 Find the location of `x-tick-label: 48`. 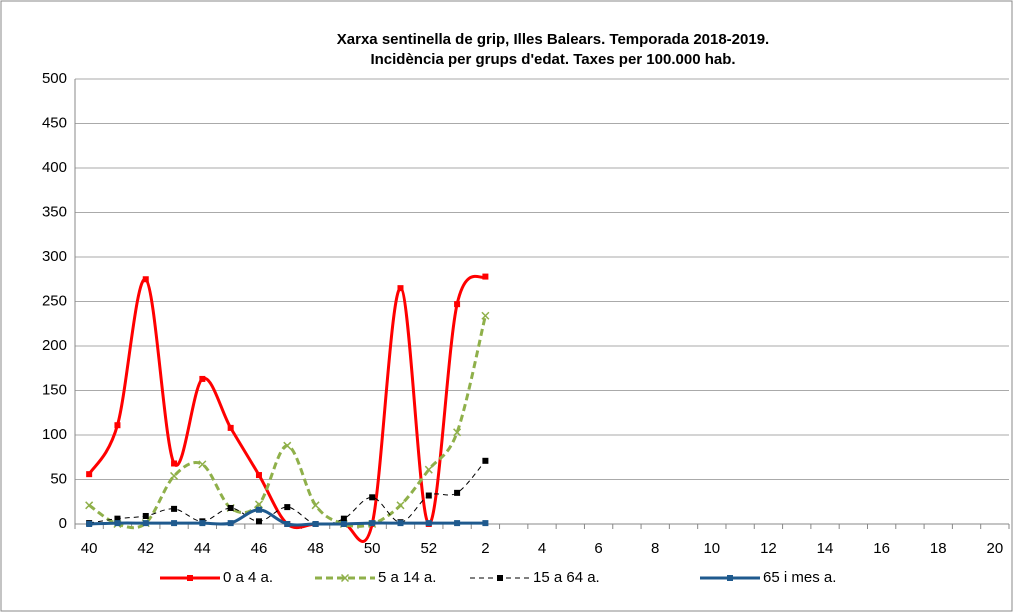

x-tick-label: 48 is located at coordinates (315, 548).